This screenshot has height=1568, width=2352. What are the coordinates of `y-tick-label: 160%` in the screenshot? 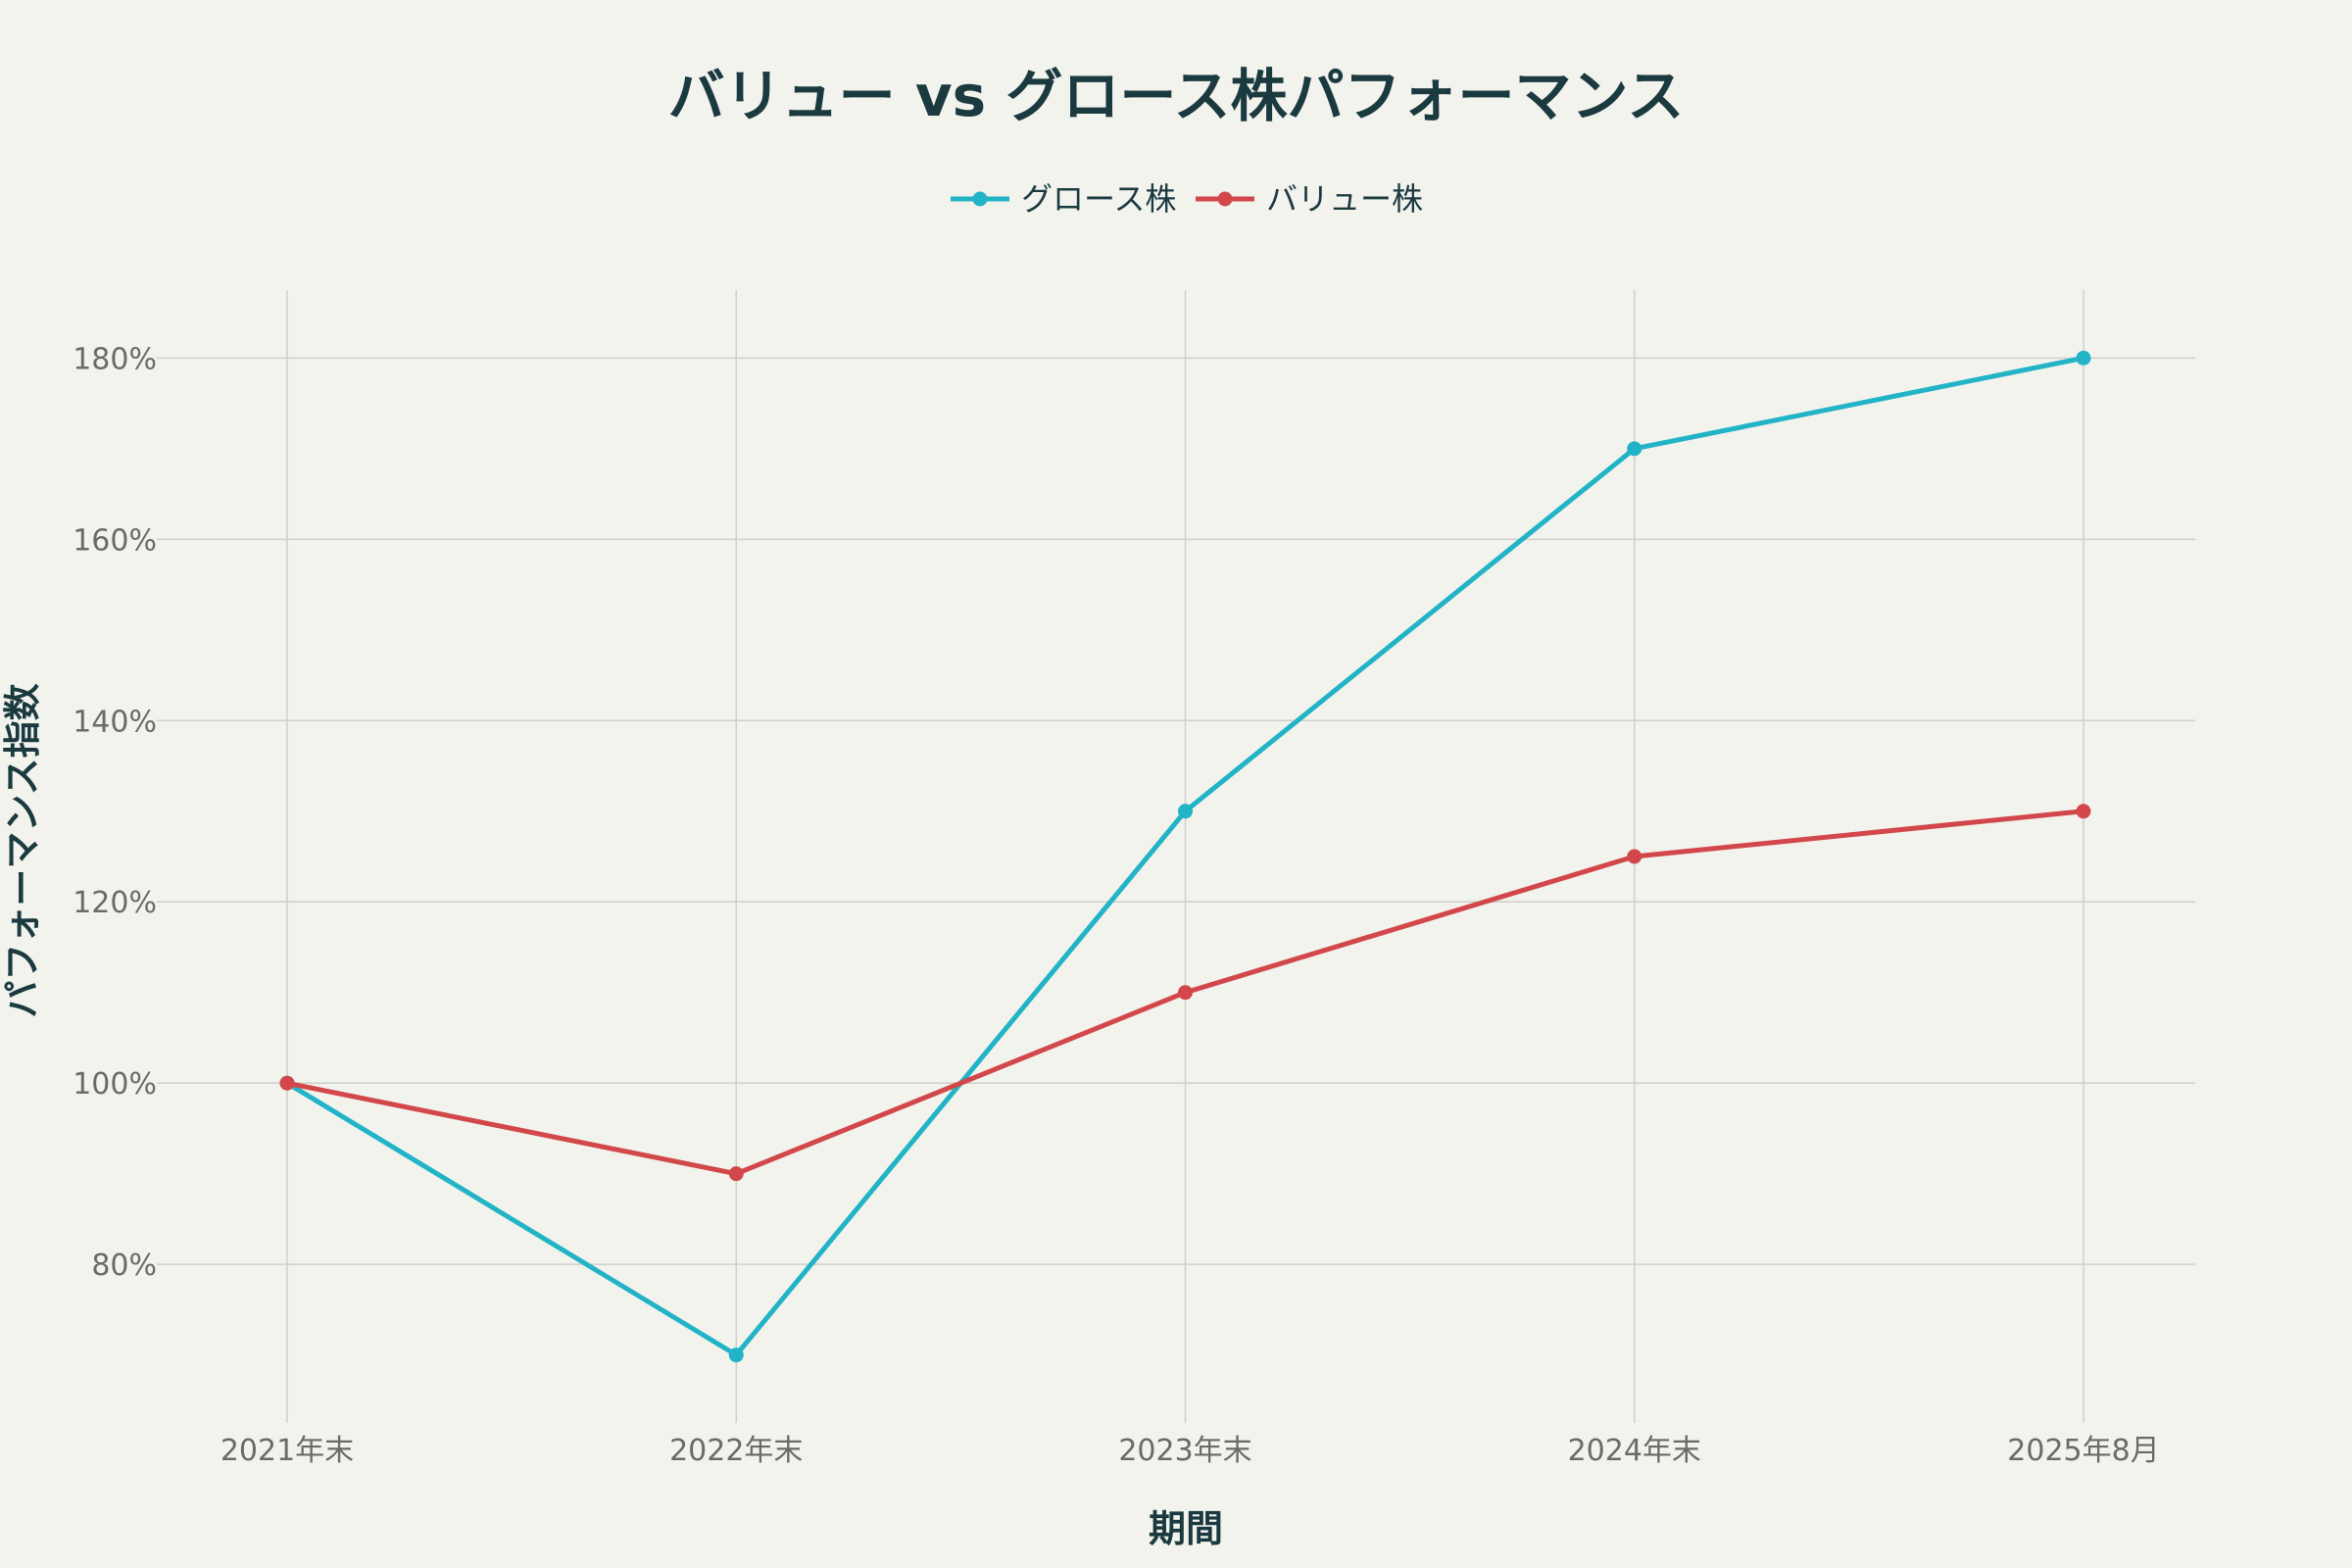 It's located at (115, 540).